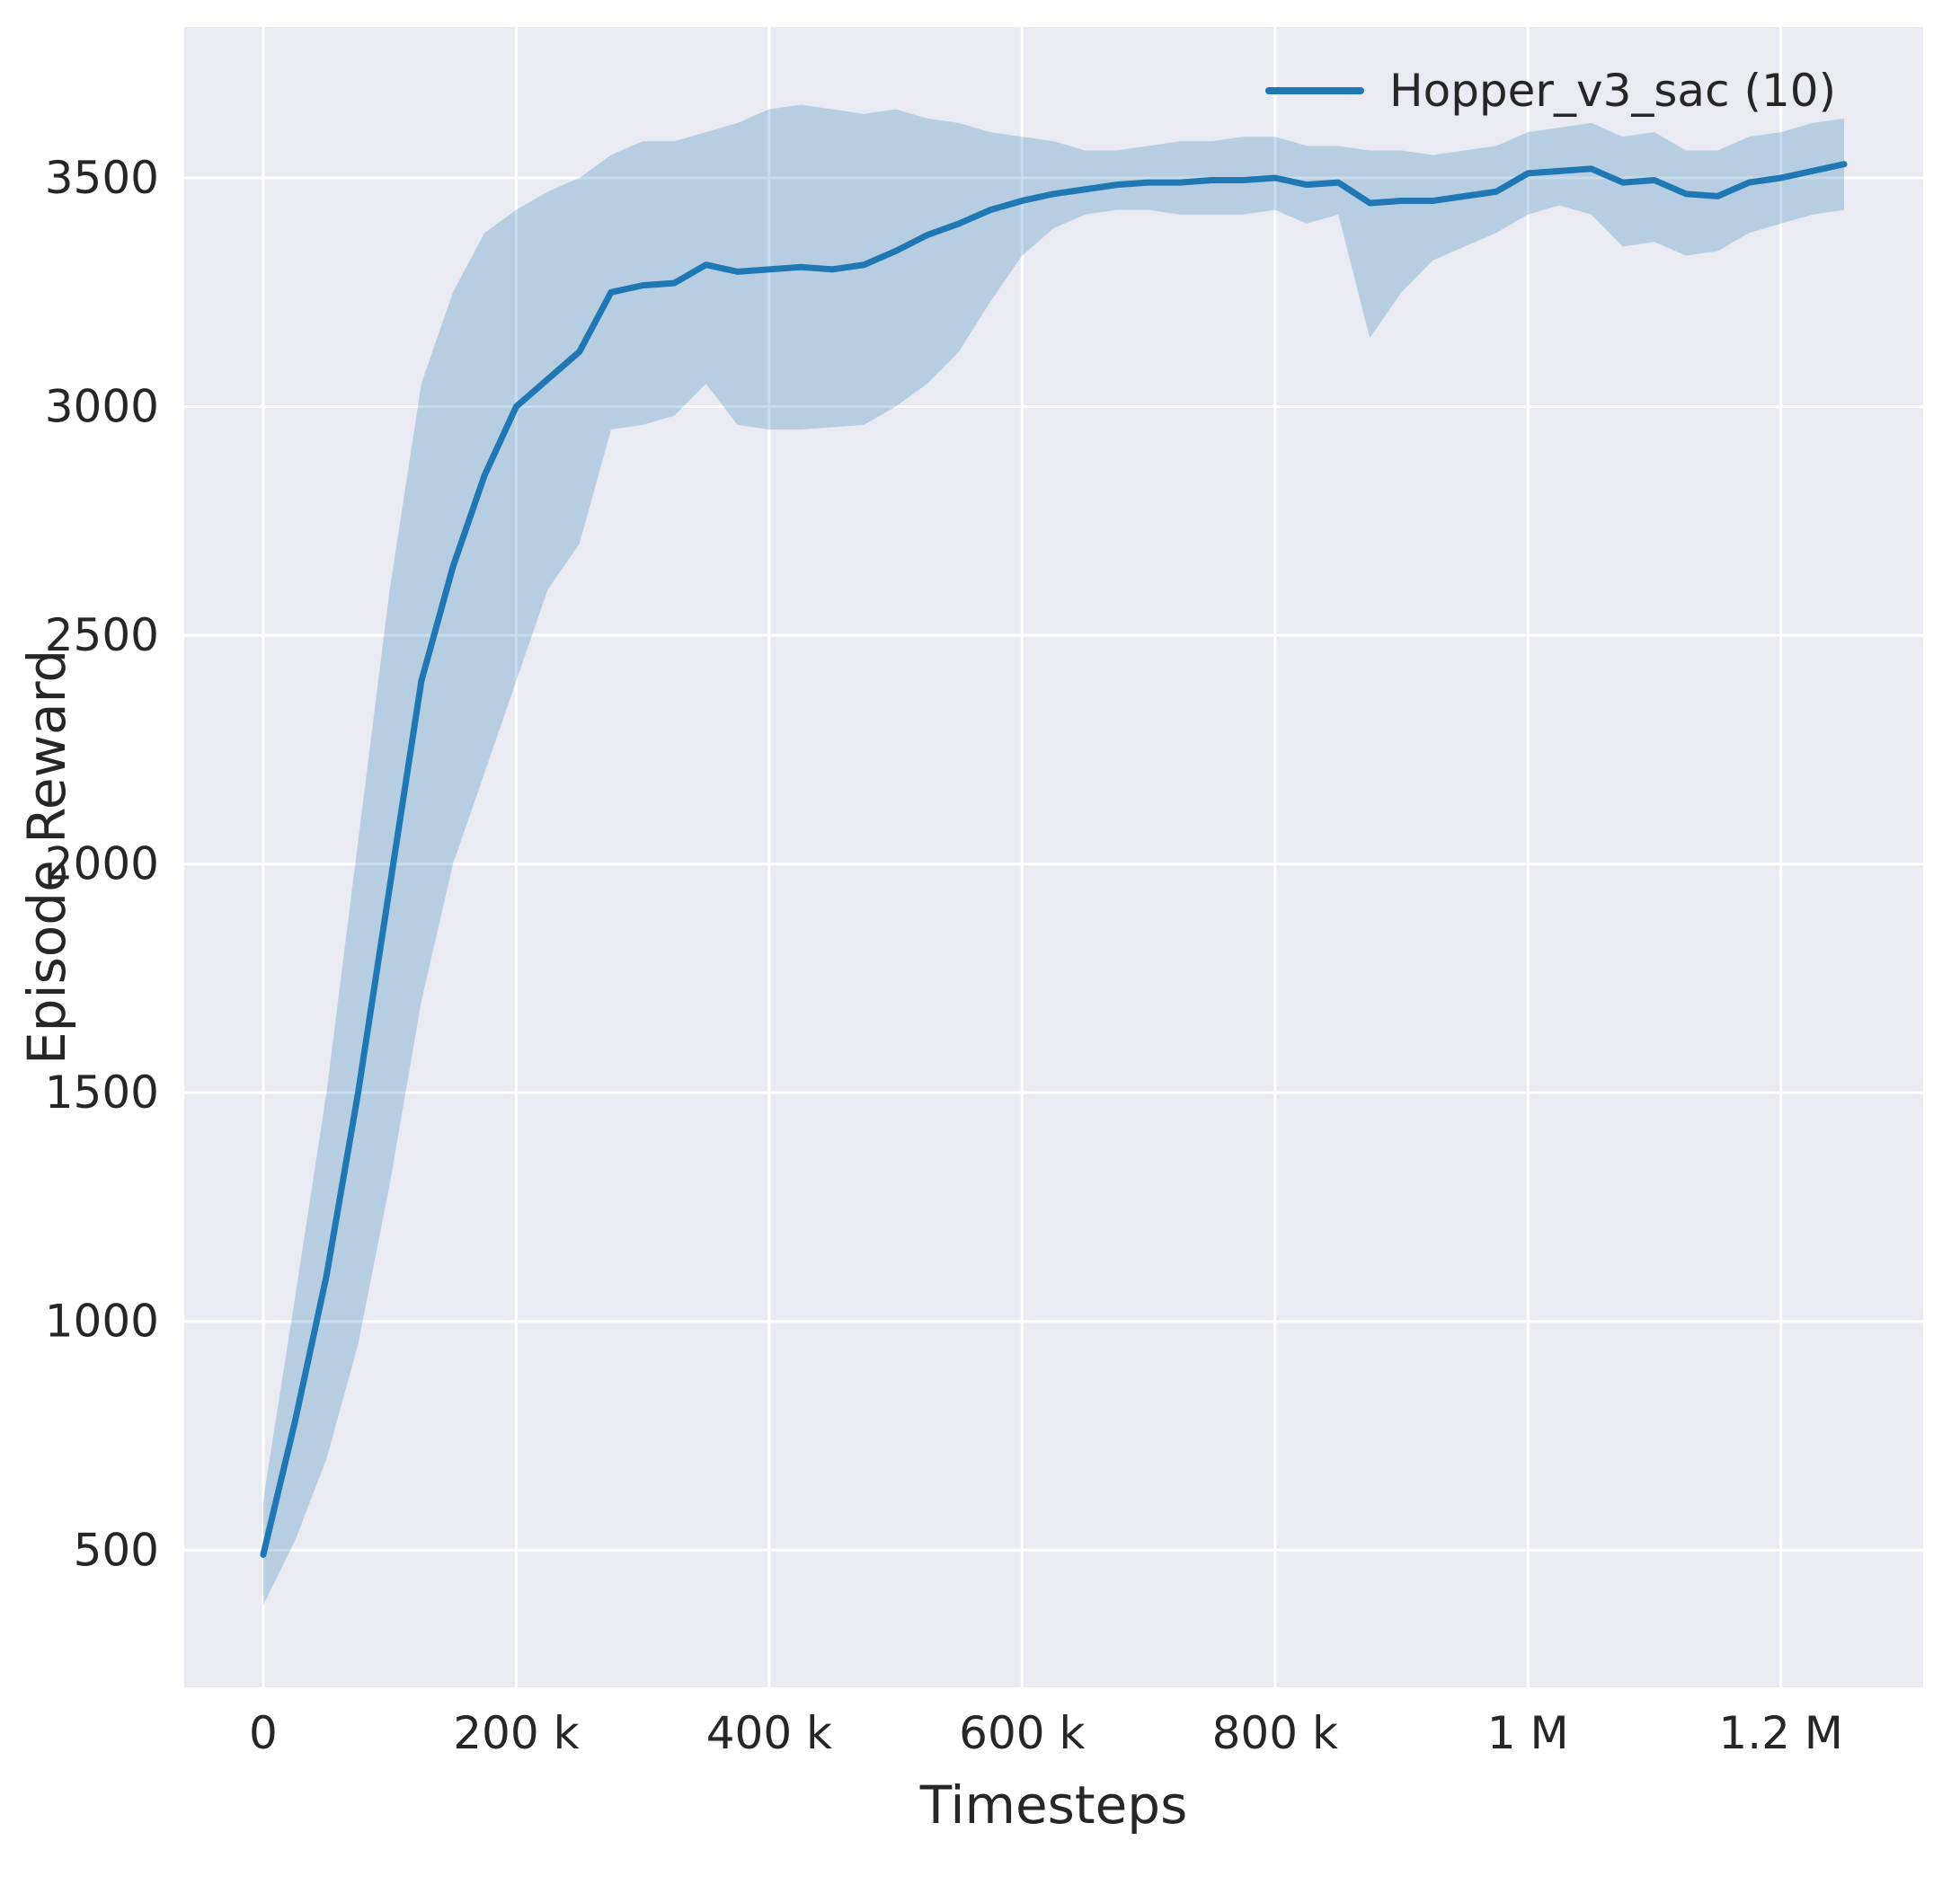  Describe the element at coordinates (102, 635) in the screenshot. I see `y-tick-label: 2500` at that location.